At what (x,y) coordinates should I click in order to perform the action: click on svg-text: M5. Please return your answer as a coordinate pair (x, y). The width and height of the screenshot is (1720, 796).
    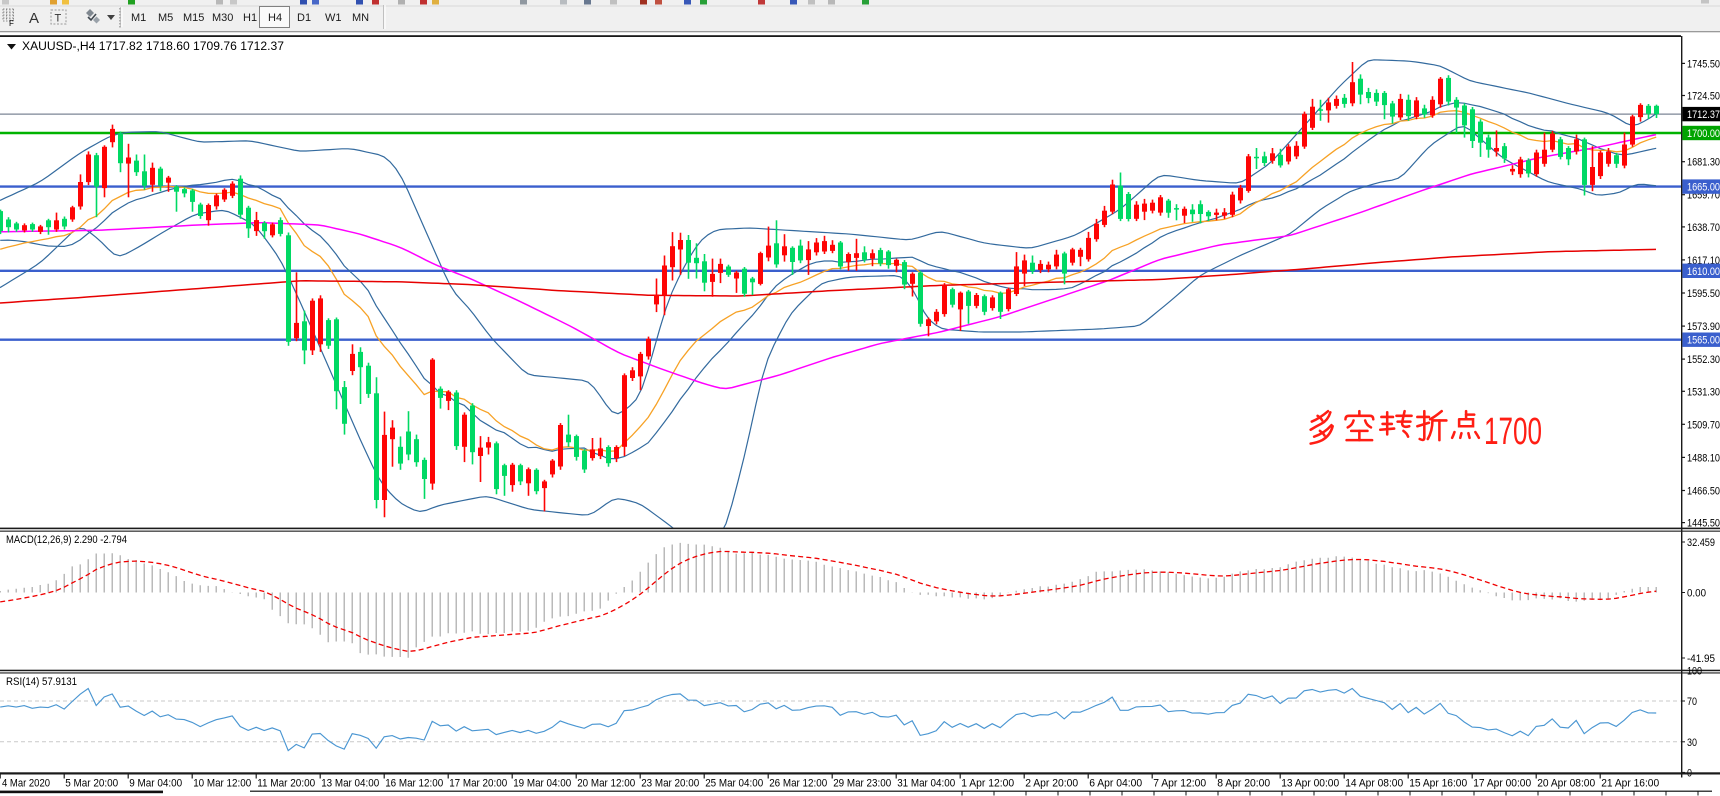
    Looking at the image, I should click on (165, 18).